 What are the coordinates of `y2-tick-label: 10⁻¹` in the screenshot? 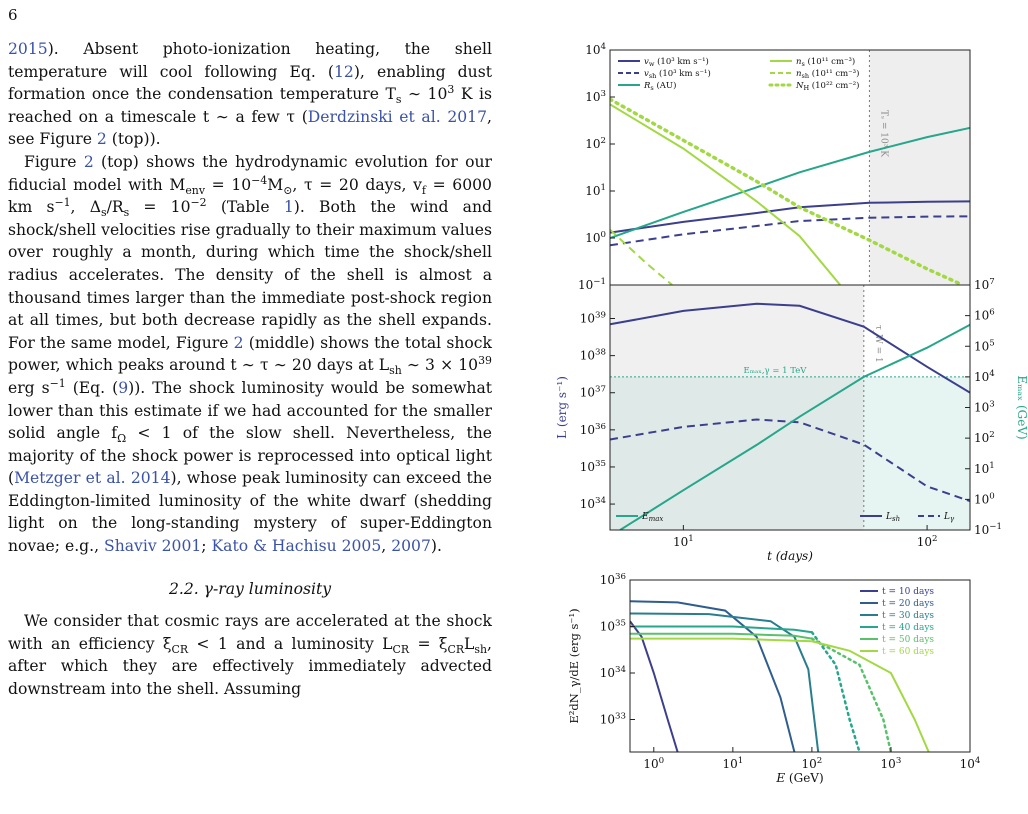 It's located at (988, 529).